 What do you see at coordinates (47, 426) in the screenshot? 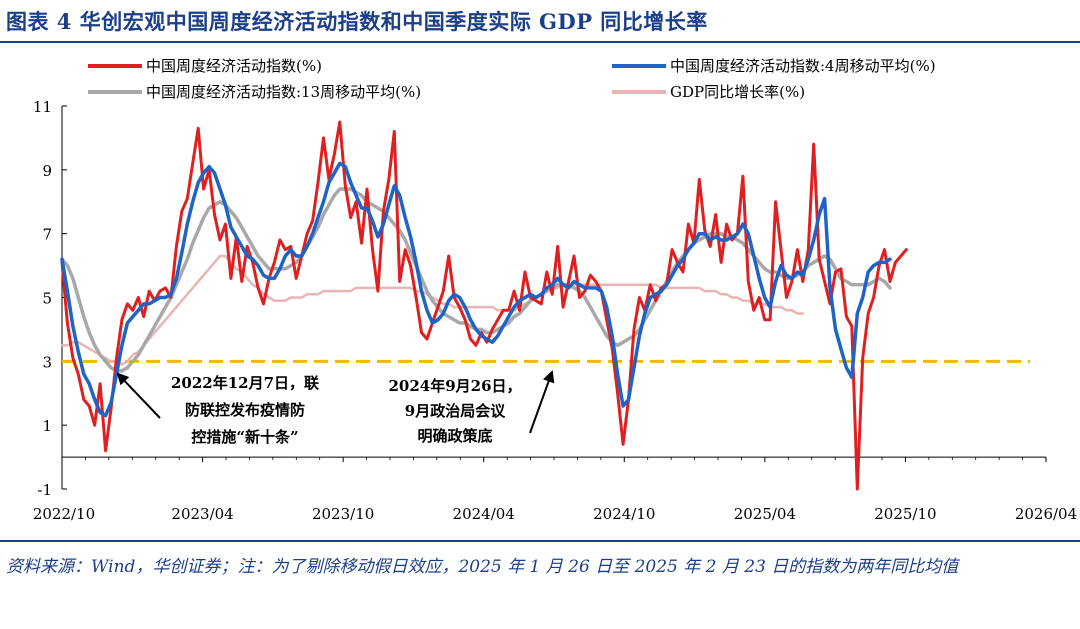
I see `y-tick-label: 1` at bounding box center [47, 426].